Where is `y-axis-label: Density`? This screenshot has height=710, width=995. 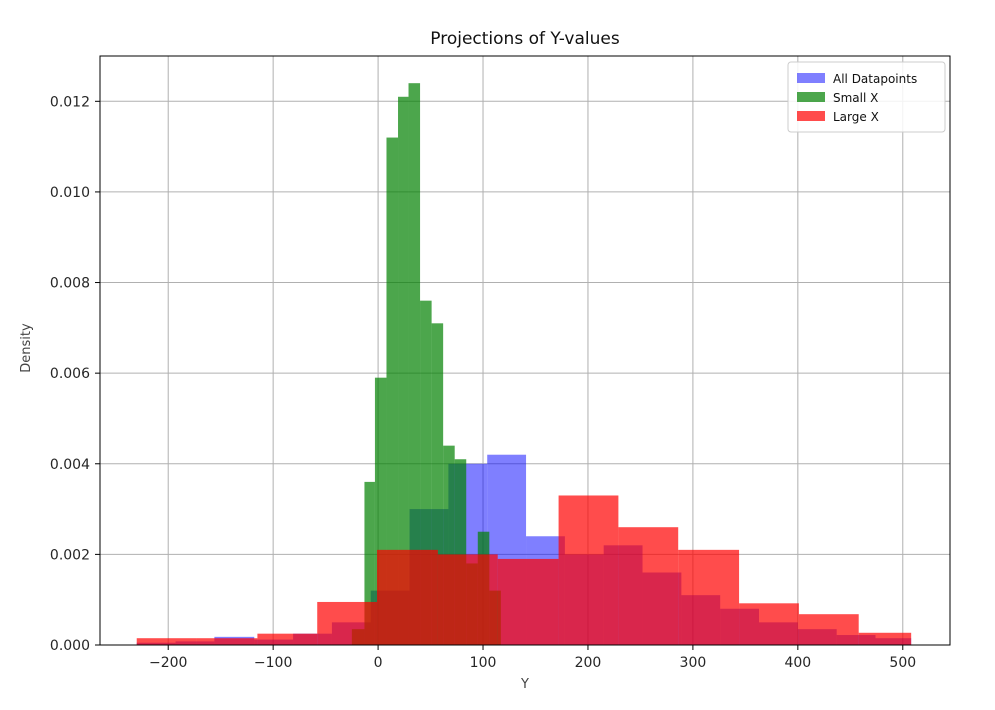
y-axis-label: Density is located at coordinates (26, 348).